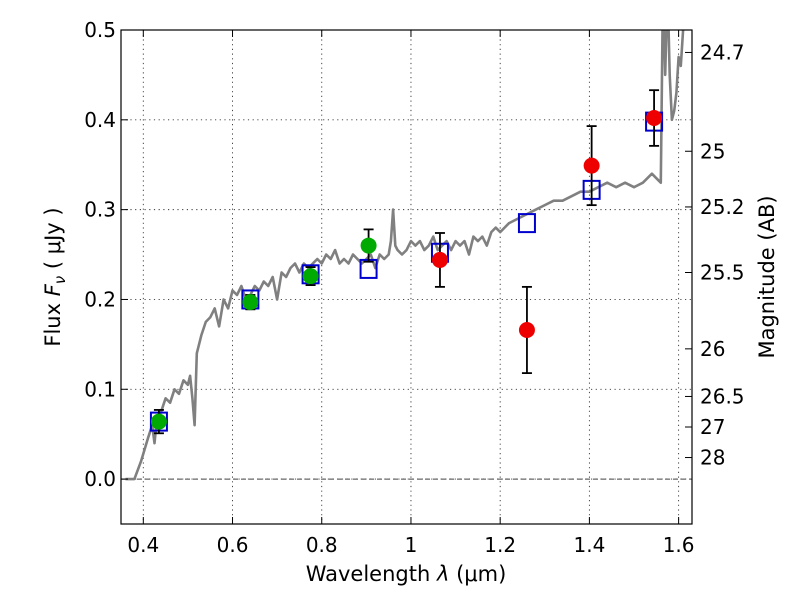  Describe the element at coordinates (100, 120) in the screenshot. I see `y-tick-label: 0.4` at that location.